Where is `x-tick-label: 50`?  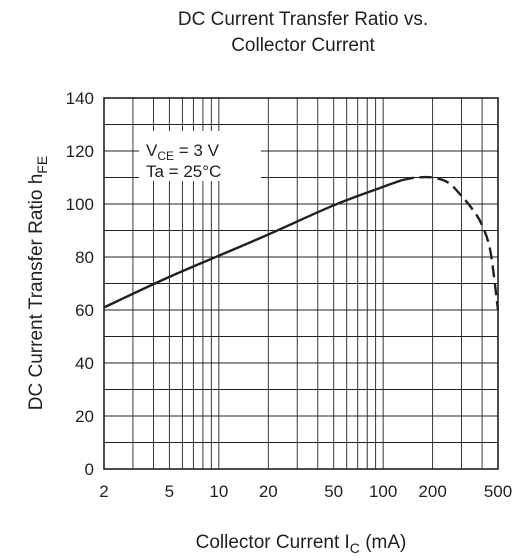
x-tick-label: 50 is located at coordinates (333, 491).